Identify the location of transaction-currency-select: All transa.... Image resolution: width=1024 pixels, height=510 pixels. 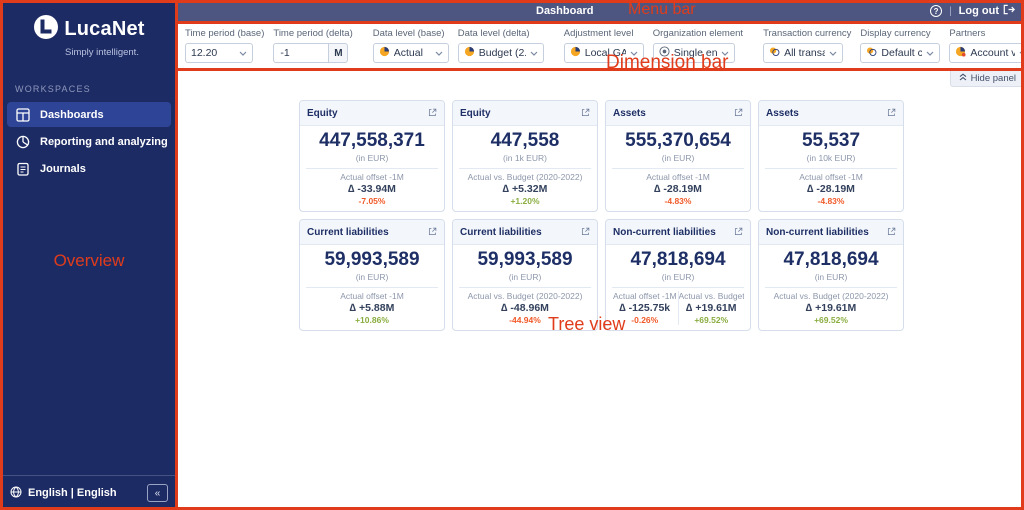
(803, 53).